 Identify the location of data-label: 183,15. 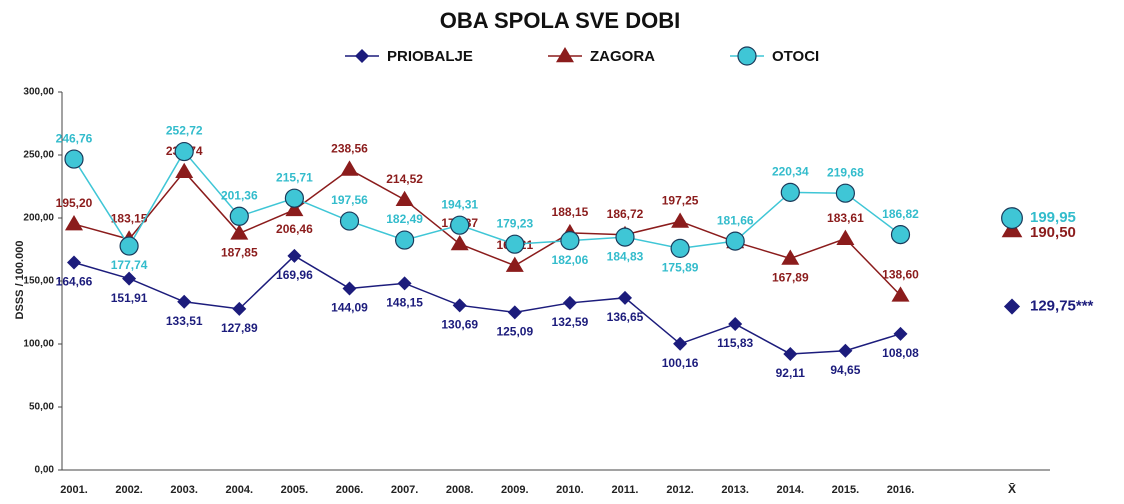
(129, 218).